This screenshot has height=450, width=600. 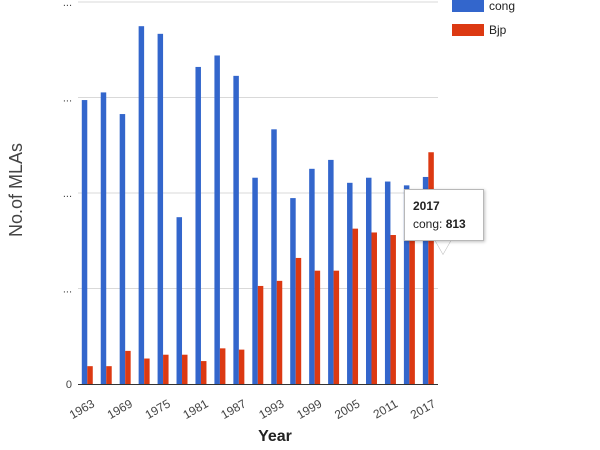 What do you see at coordinates (260, 334) in the screenshot?
I see `bar-bjp-1990` at bounding box center [260, 334].